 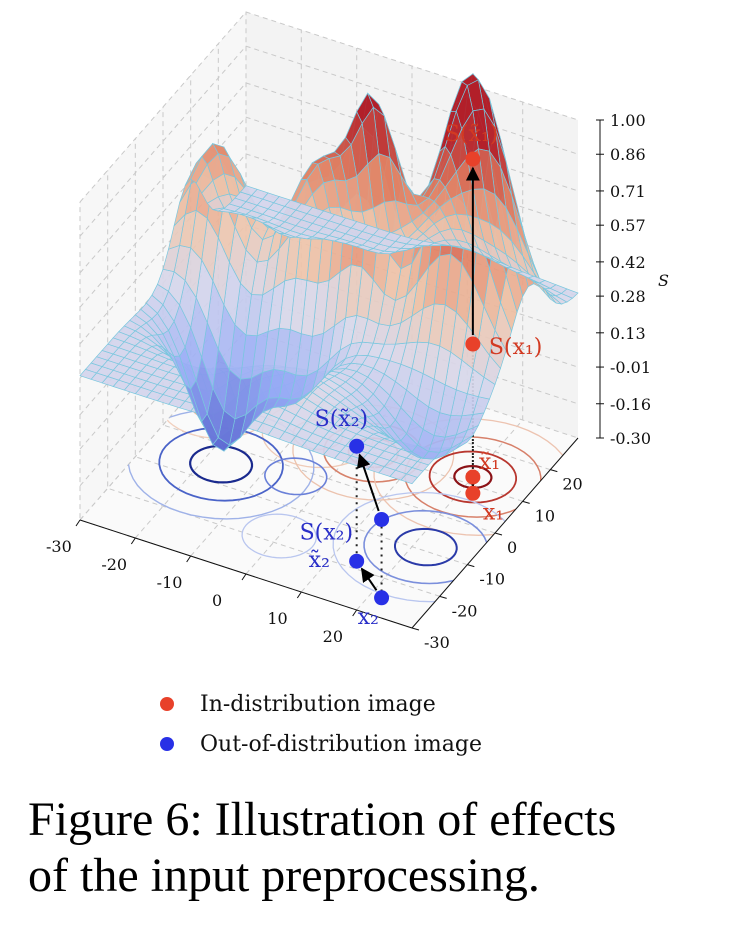 I want to click on x-tick-label: -20, so click(x=114, y=564).